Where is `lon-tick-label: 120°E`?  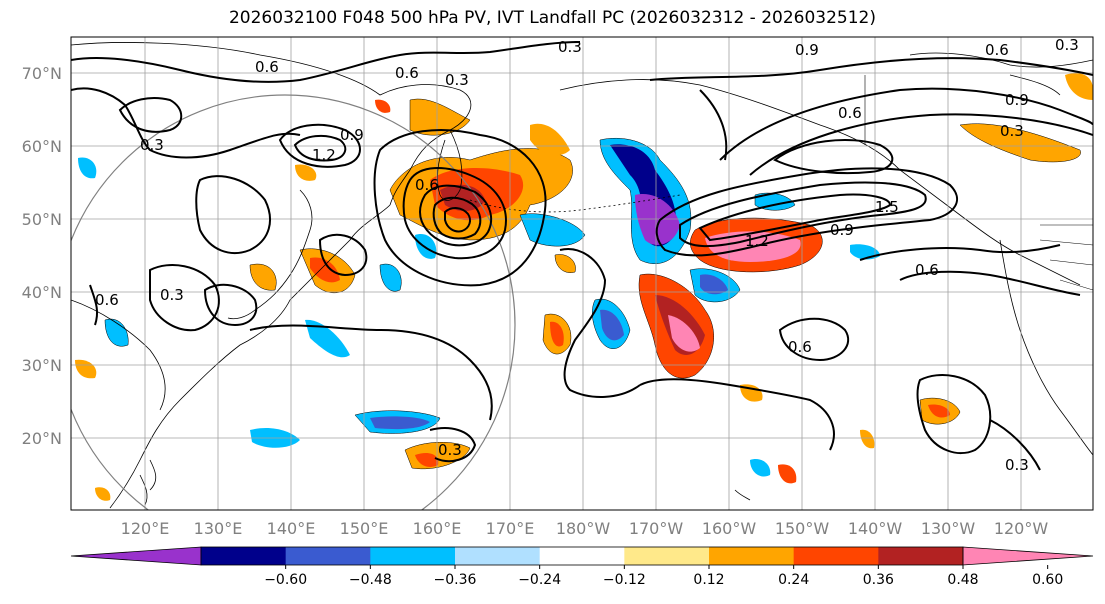
lon-tick-label: 120°E is located at coordinates (145, 528).